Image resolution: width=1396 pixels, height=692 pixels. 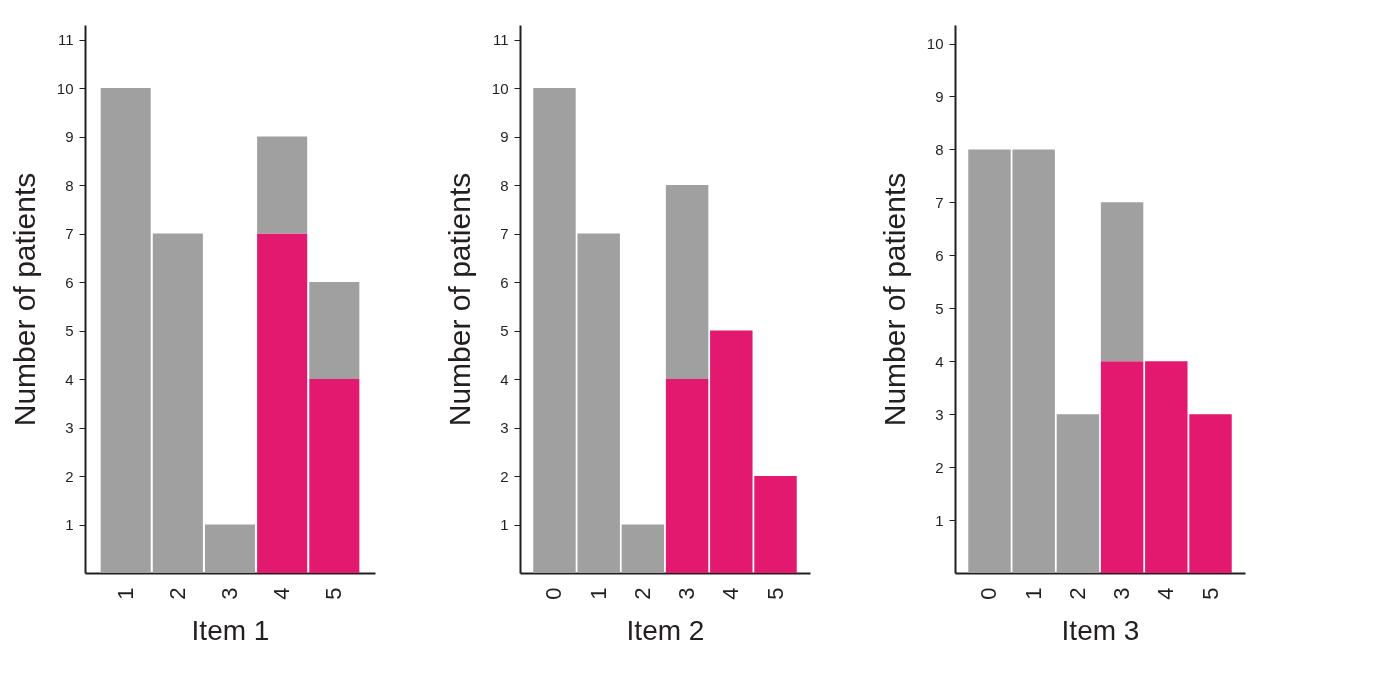 I want to click on x-axis-title: Item 3, so click(x=1100, y=630).